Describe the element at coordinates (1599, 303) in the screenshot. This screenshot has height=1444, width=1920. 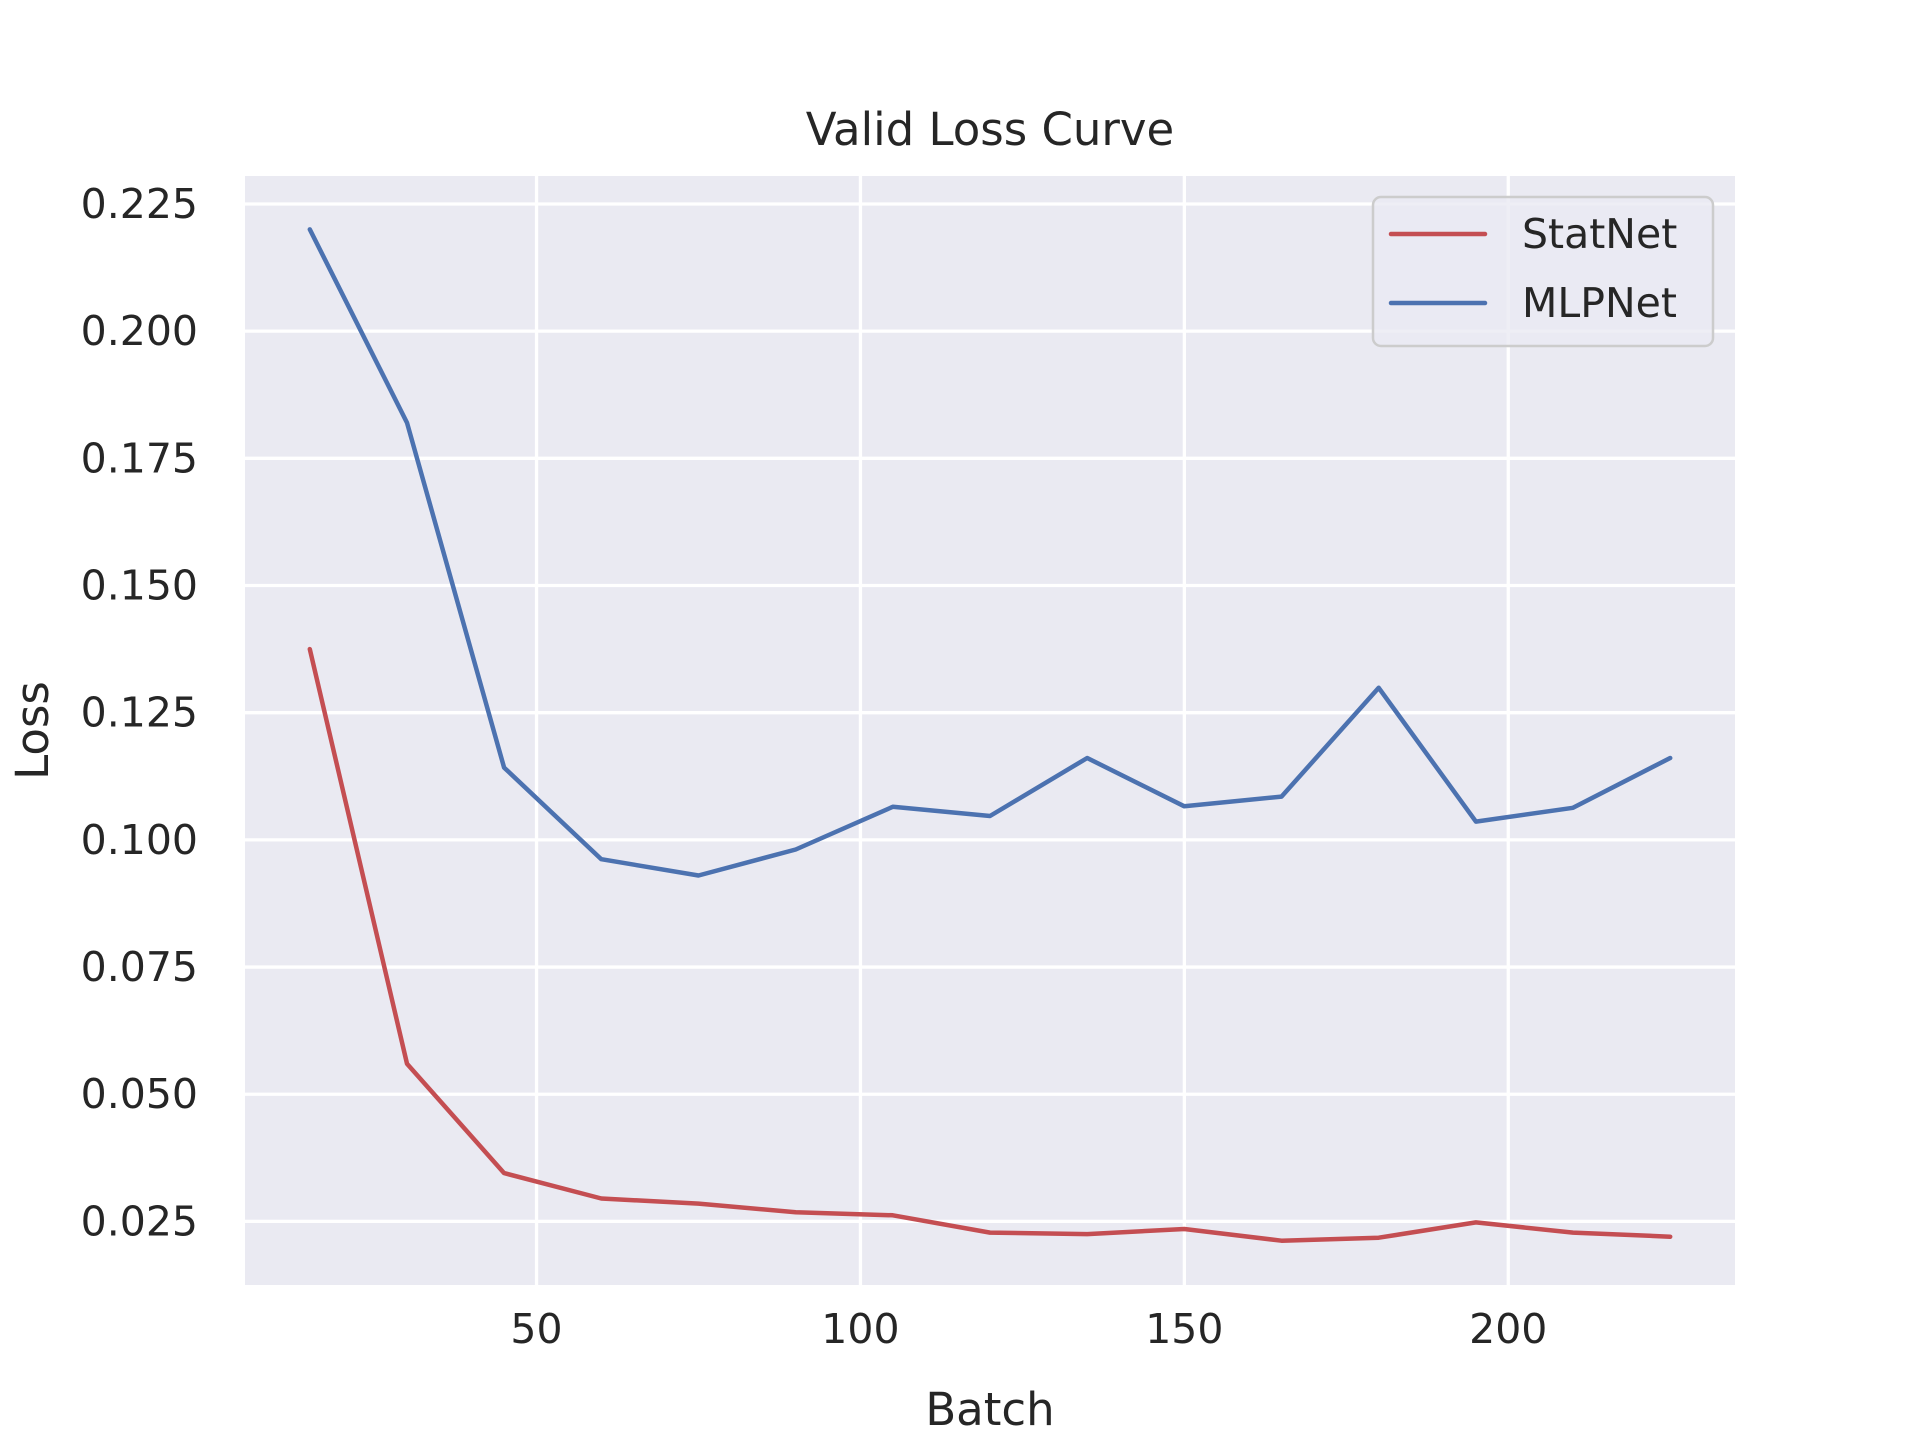
I see `legend-label: MLPNet` at that location.